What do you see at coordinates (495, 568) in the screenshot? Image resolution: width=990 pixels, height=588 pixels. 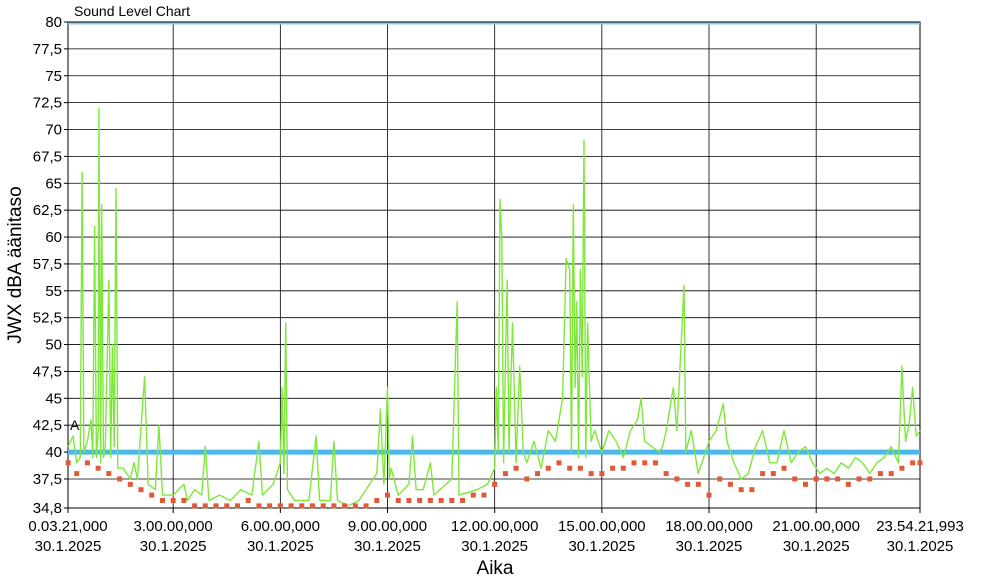 I see `x-axis-label: Aika` at bounding box center [495, 568].